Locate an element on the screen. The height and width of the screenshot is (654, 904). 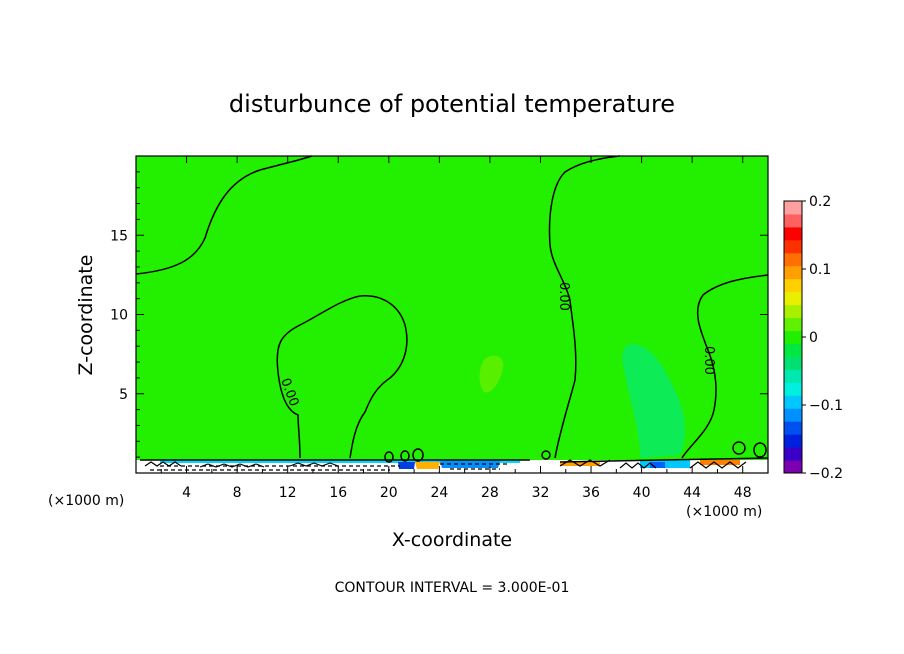
cool-blob is located at coordinates (654, 401).